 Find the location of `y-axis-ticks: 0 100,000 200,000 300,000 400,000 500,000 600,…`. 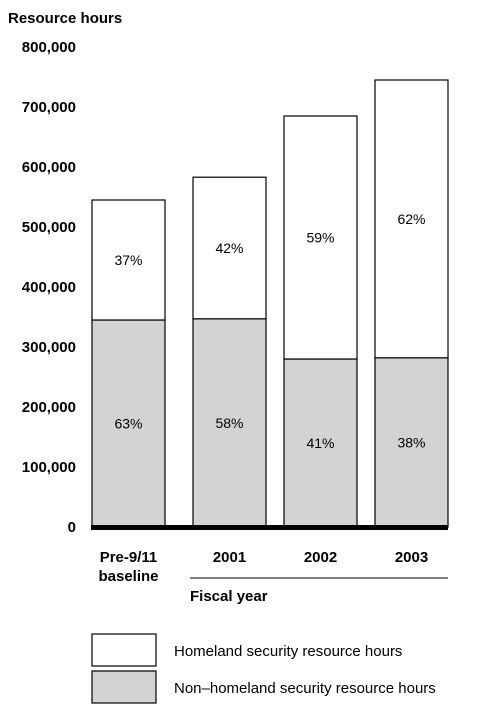

y-axis-ticks: 0 100,000 200,000 300,000 400,000 500,000 600,… is located at coordinates (49, 287).